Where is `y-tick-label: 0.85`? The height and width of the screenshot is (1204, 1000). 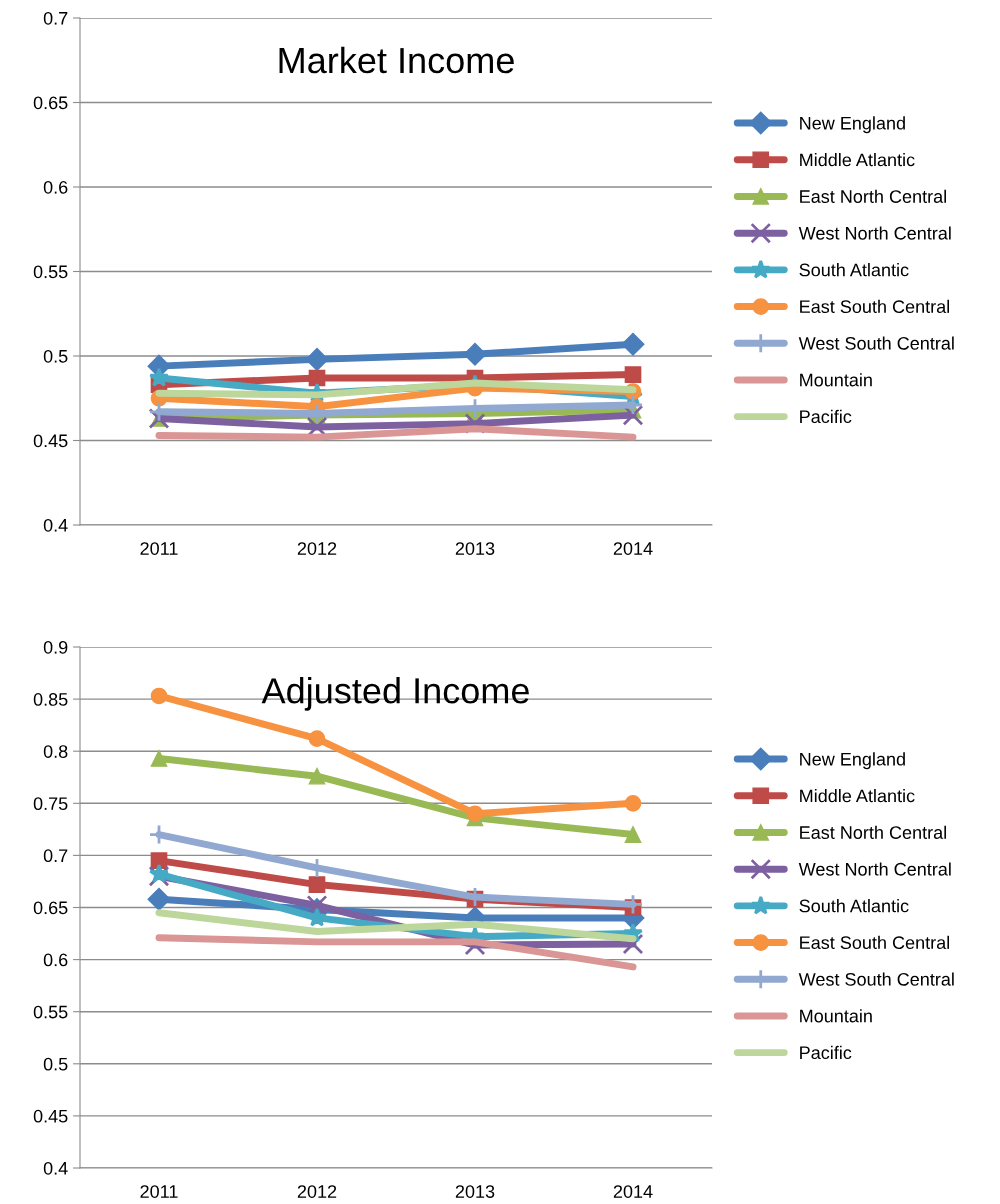 y-tick-label: 0.85 is located at coordinates (50, 699).